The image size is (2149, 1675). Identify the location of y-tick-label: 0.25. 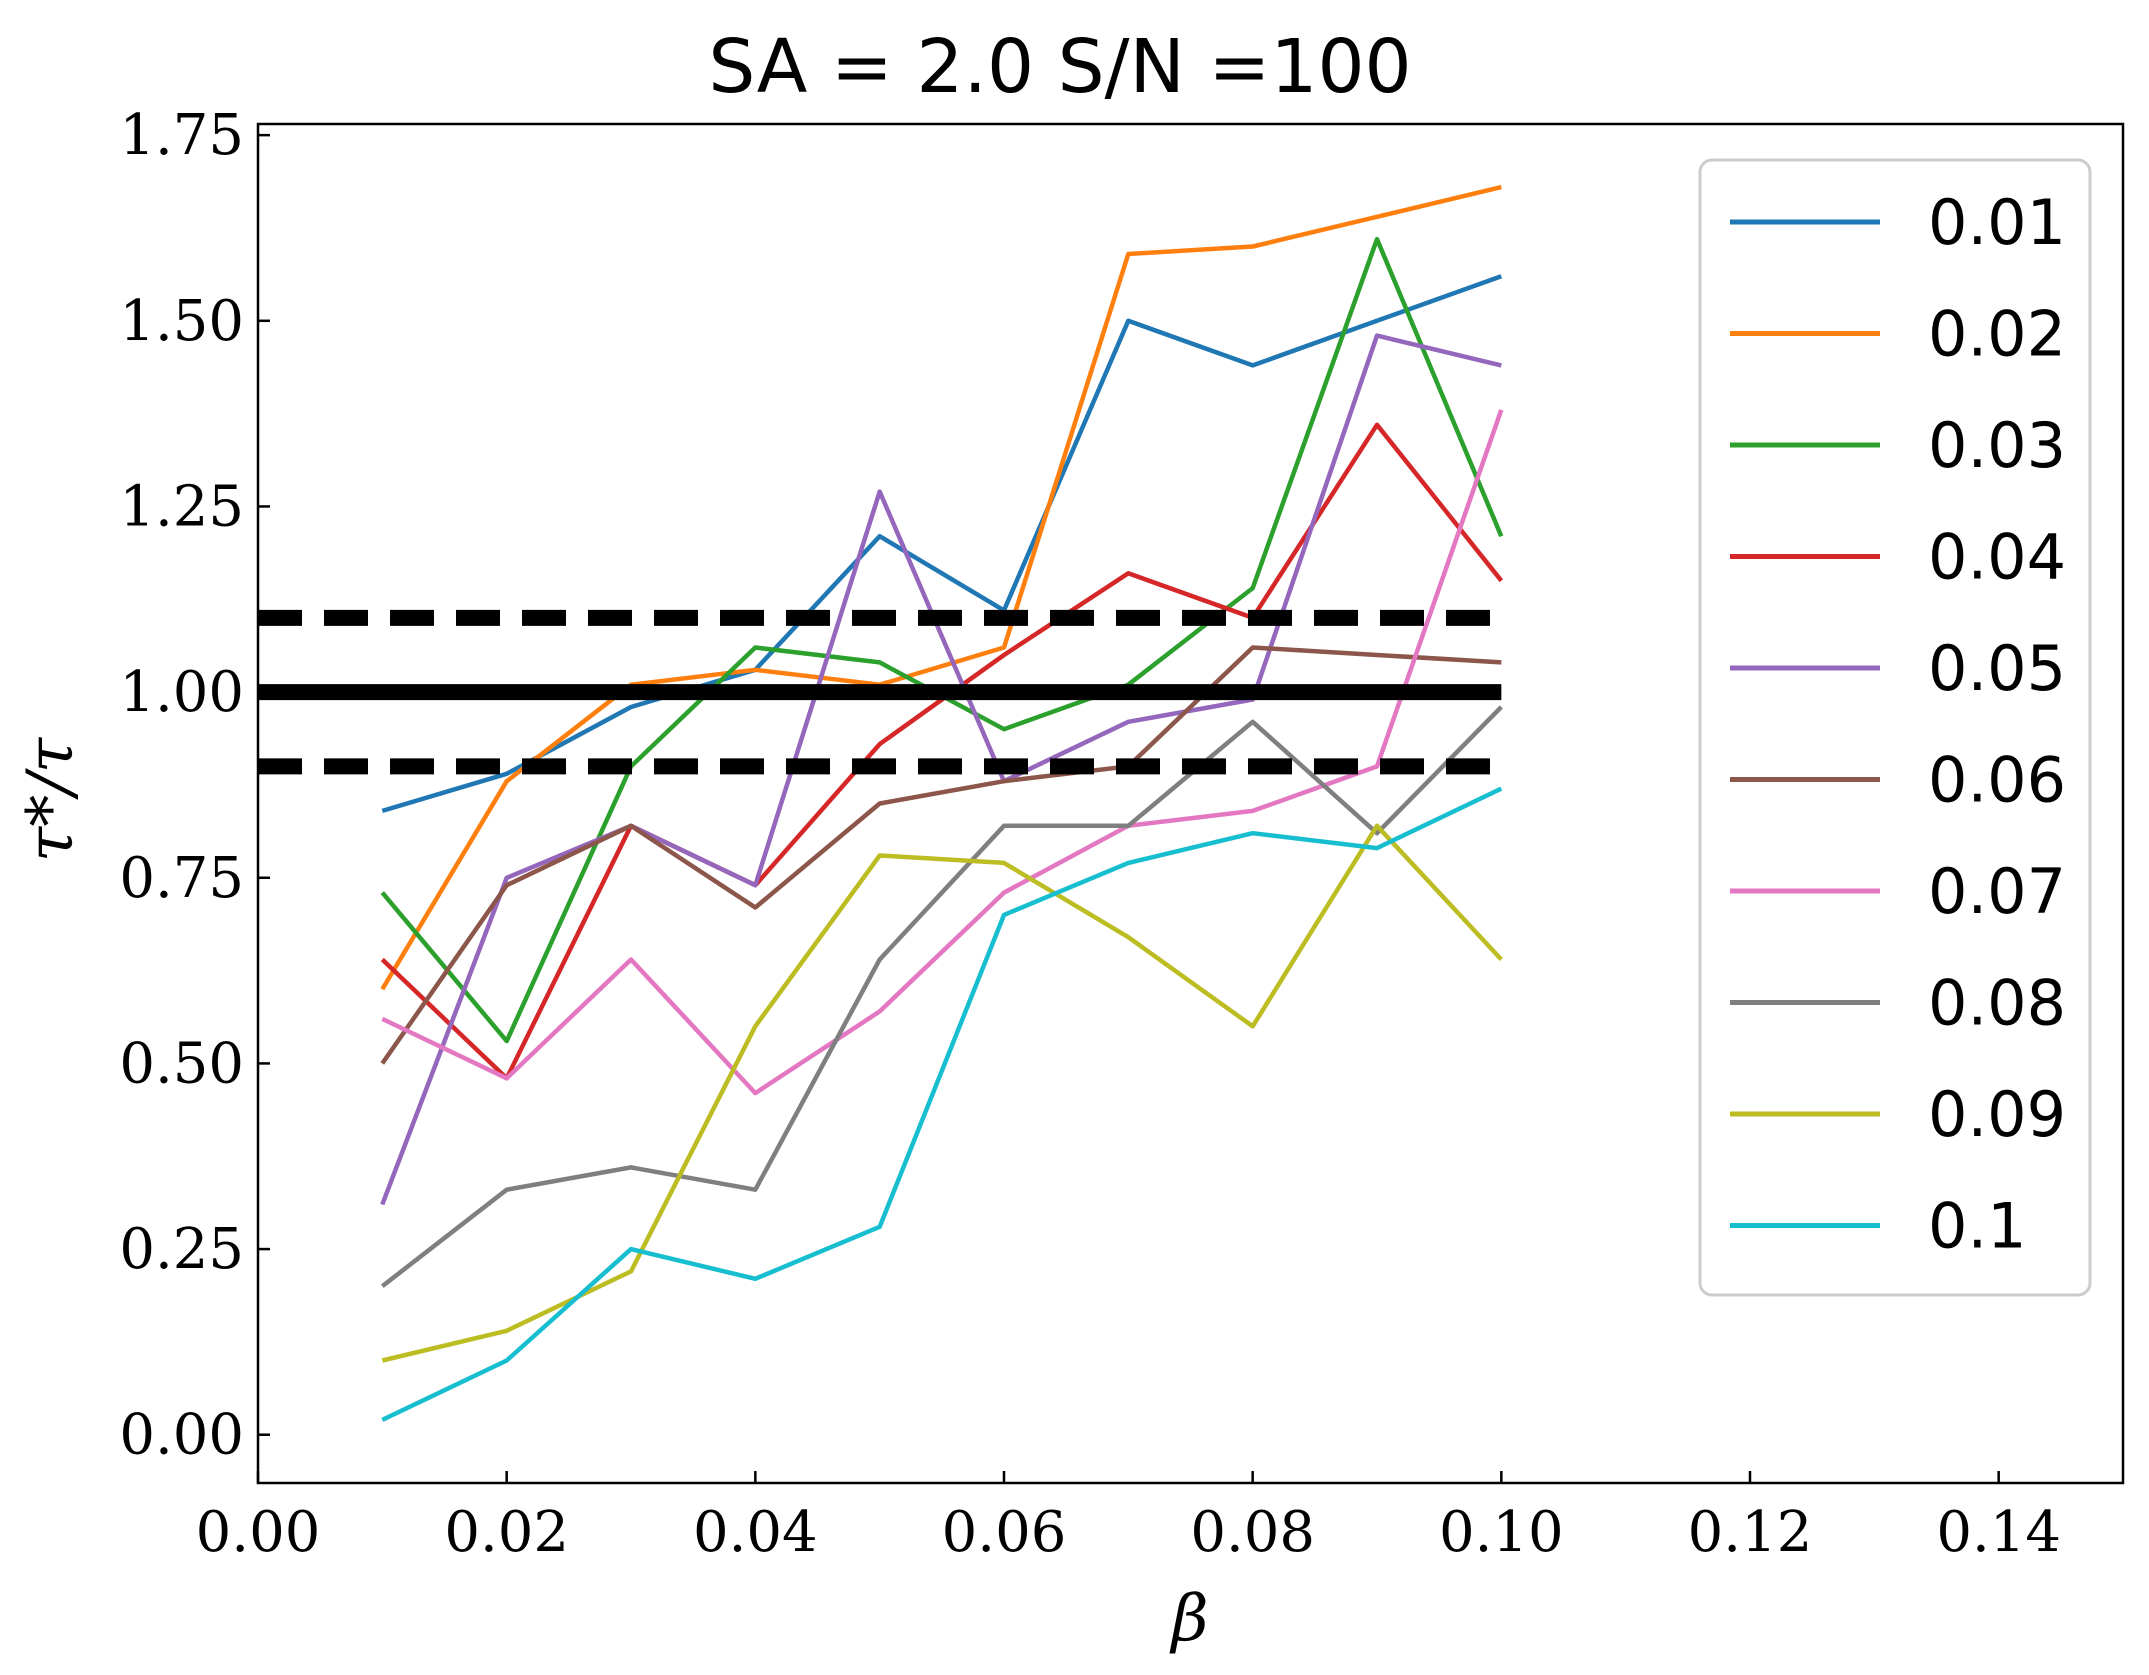
(181, 1249).